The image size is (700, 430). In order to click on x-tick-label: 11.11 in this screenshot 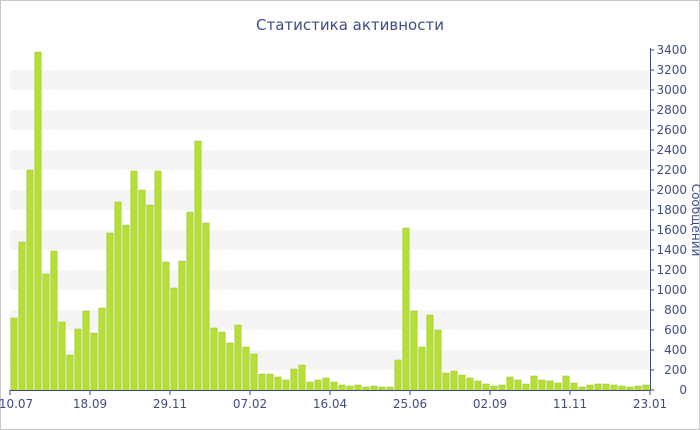, I will do `click(570, 404)`.